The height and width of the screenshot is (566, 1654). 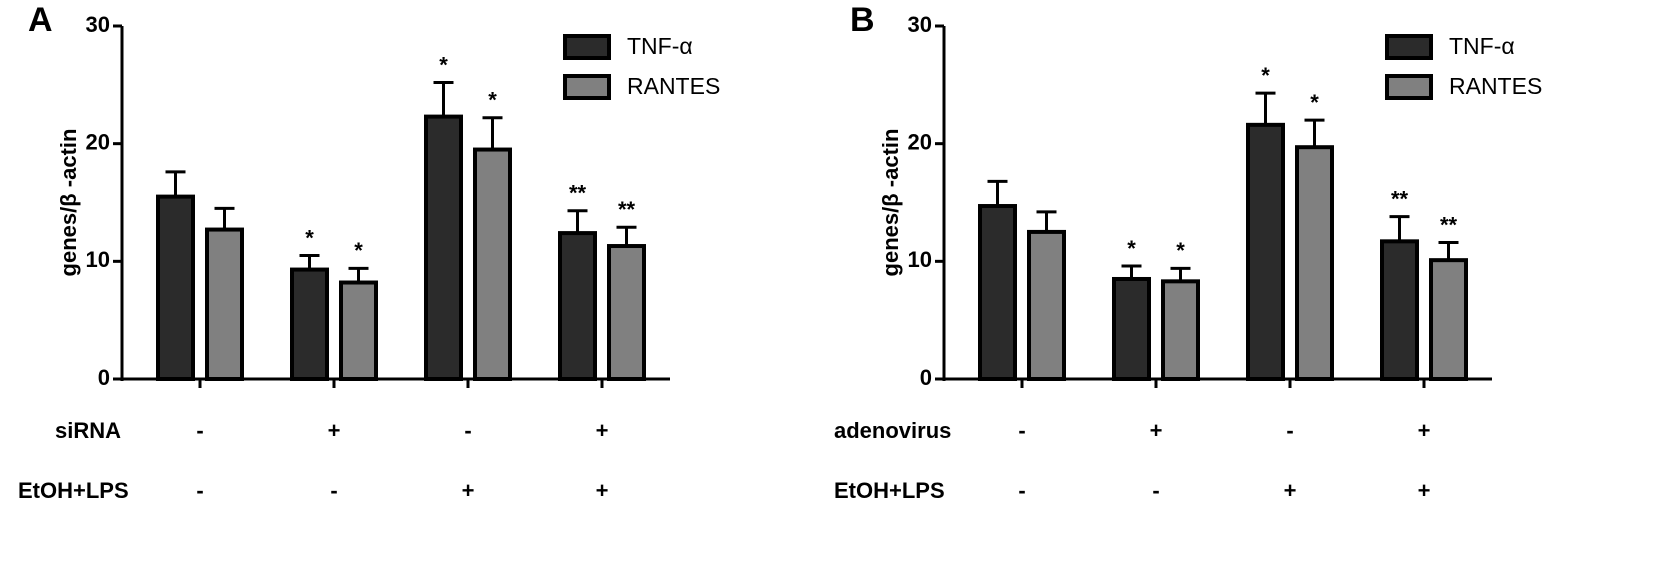 I want to click on panel-label: B, so click(x=862, y=20).